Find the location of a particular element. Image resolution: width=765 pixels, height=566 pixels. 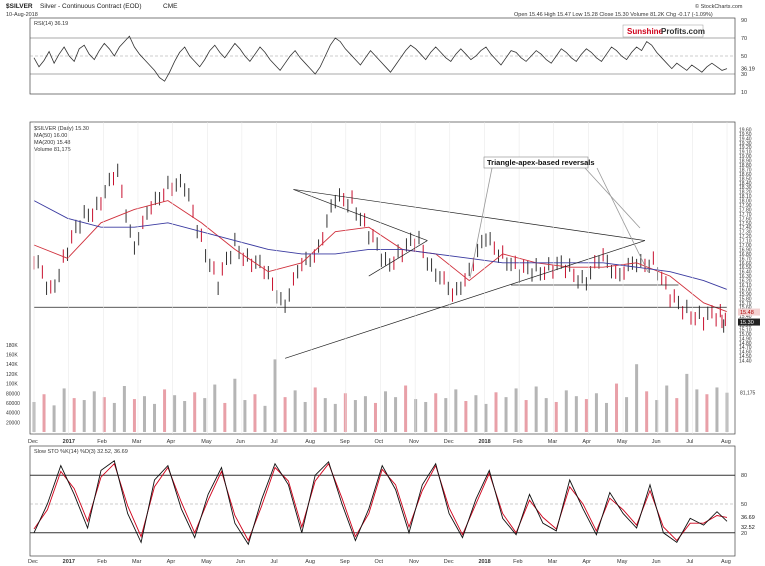

rsi-last-value: 36.19 is located at coordinates (748, 70).